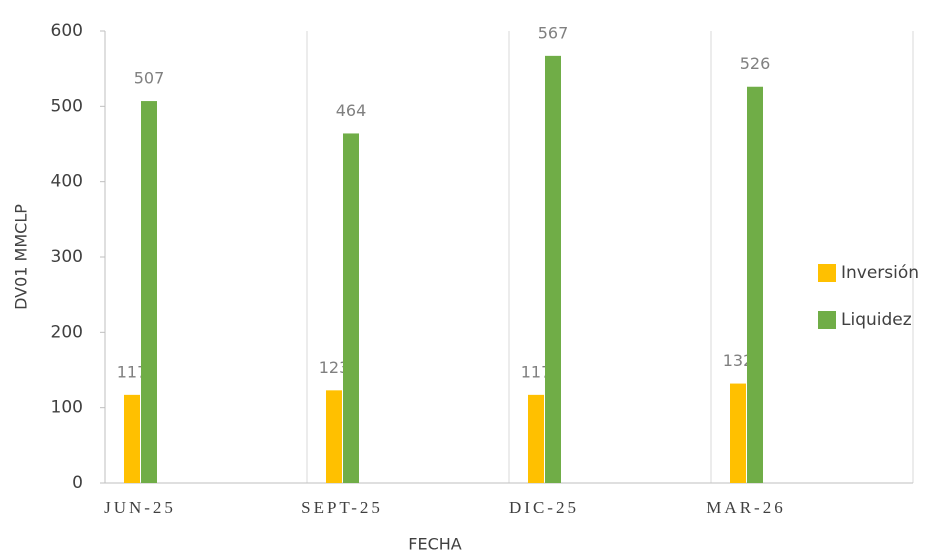 The height and width of the screenshot is (556, 935). What do you see at coordinates (67, 332) in the screenshot?
I see `y-tick-label: 200` at bounding box center [67, 332].